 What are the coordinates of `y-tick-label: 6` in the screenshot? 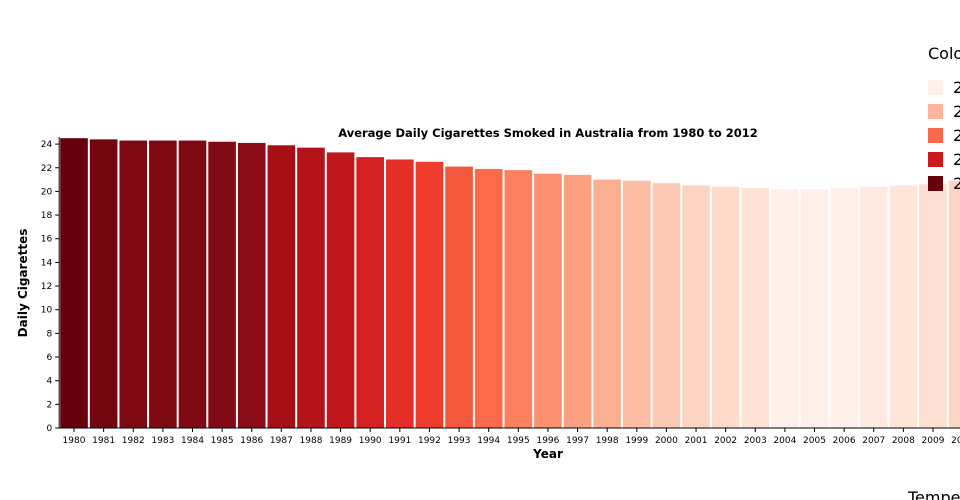 It's located at (49, 358).